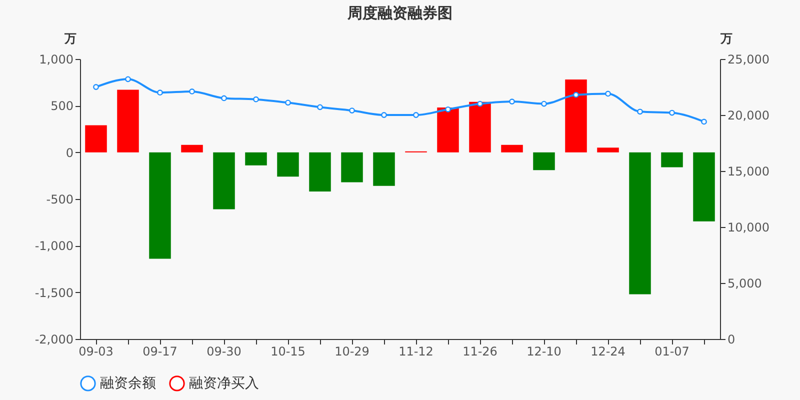 The image size is (800, 400). What do you see at coordinates (726, 39) in the screenshot?
I see `y2-axis-title: 万` at bounding box center [726, 39].